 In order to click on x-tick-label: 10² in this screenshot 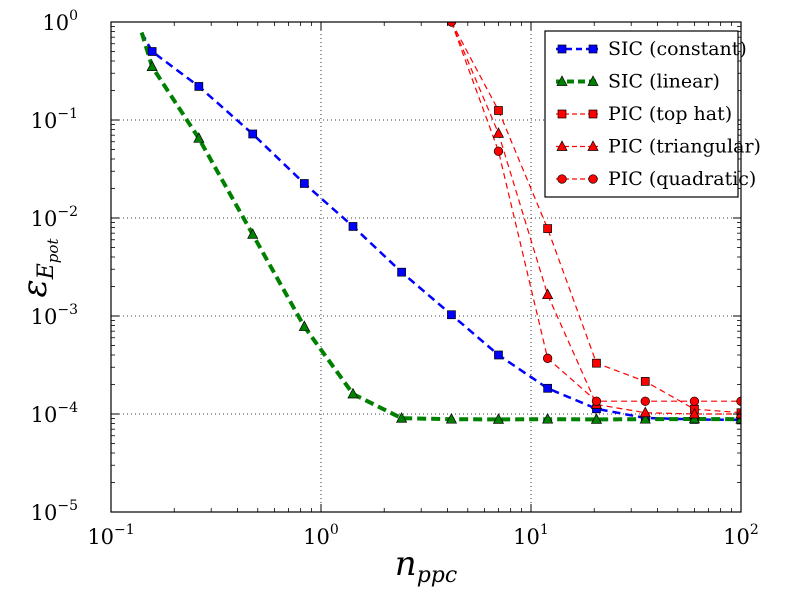, I will do `click(741, 535)`.